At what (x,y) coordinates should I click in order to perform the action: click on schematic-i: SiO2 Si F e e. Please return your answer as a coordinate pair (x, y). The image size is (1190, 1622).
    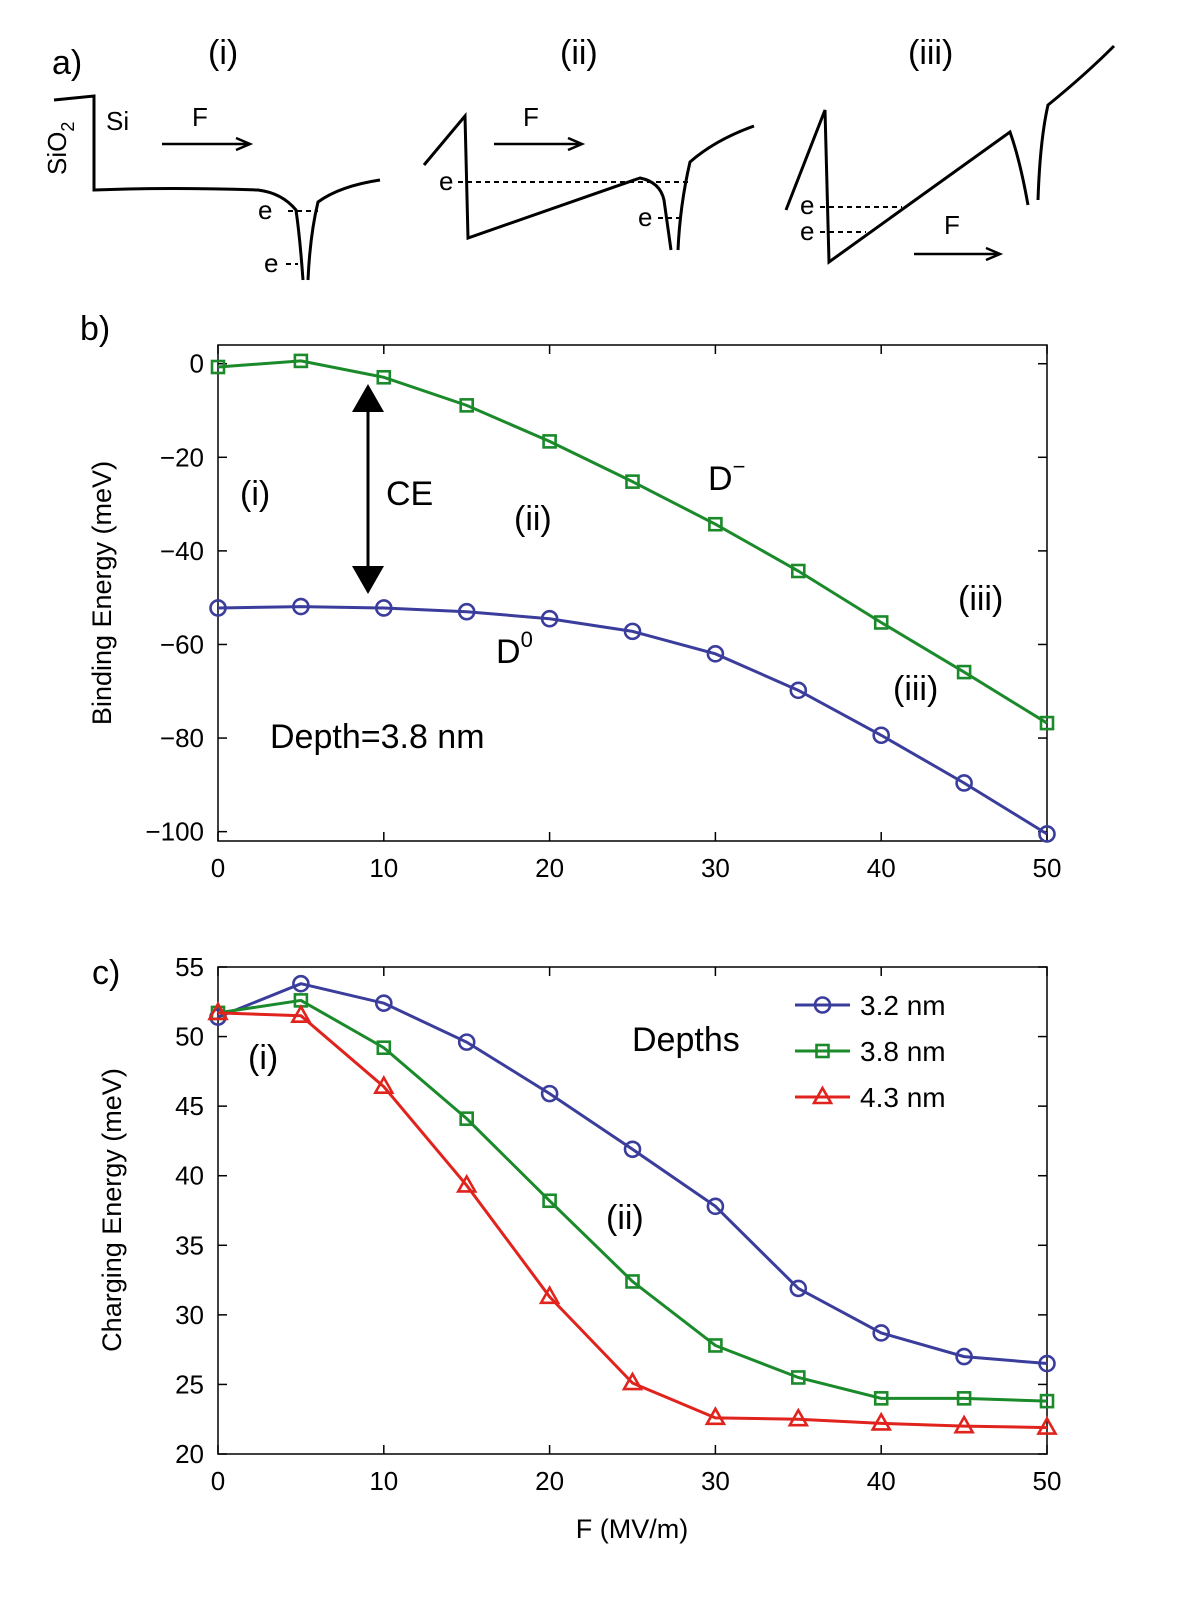
    Looking at the image, I should click on (211, 187).